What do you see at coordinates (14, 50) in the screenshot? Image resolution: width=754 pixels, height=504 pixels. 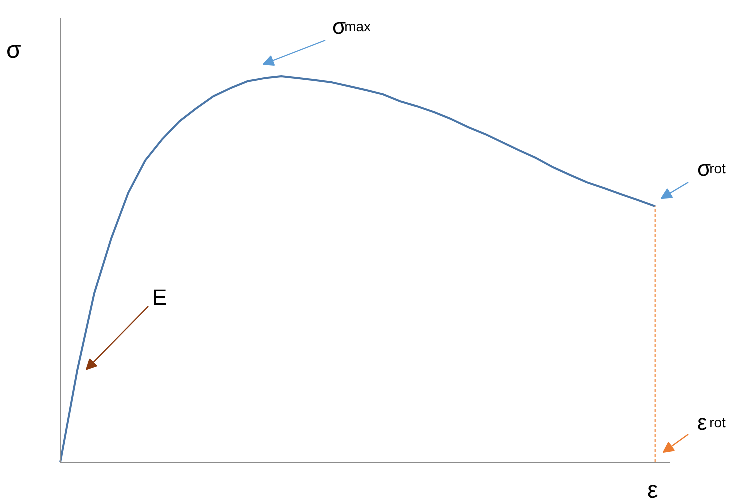 I see `text: σ` at bounding box center [14, 50].